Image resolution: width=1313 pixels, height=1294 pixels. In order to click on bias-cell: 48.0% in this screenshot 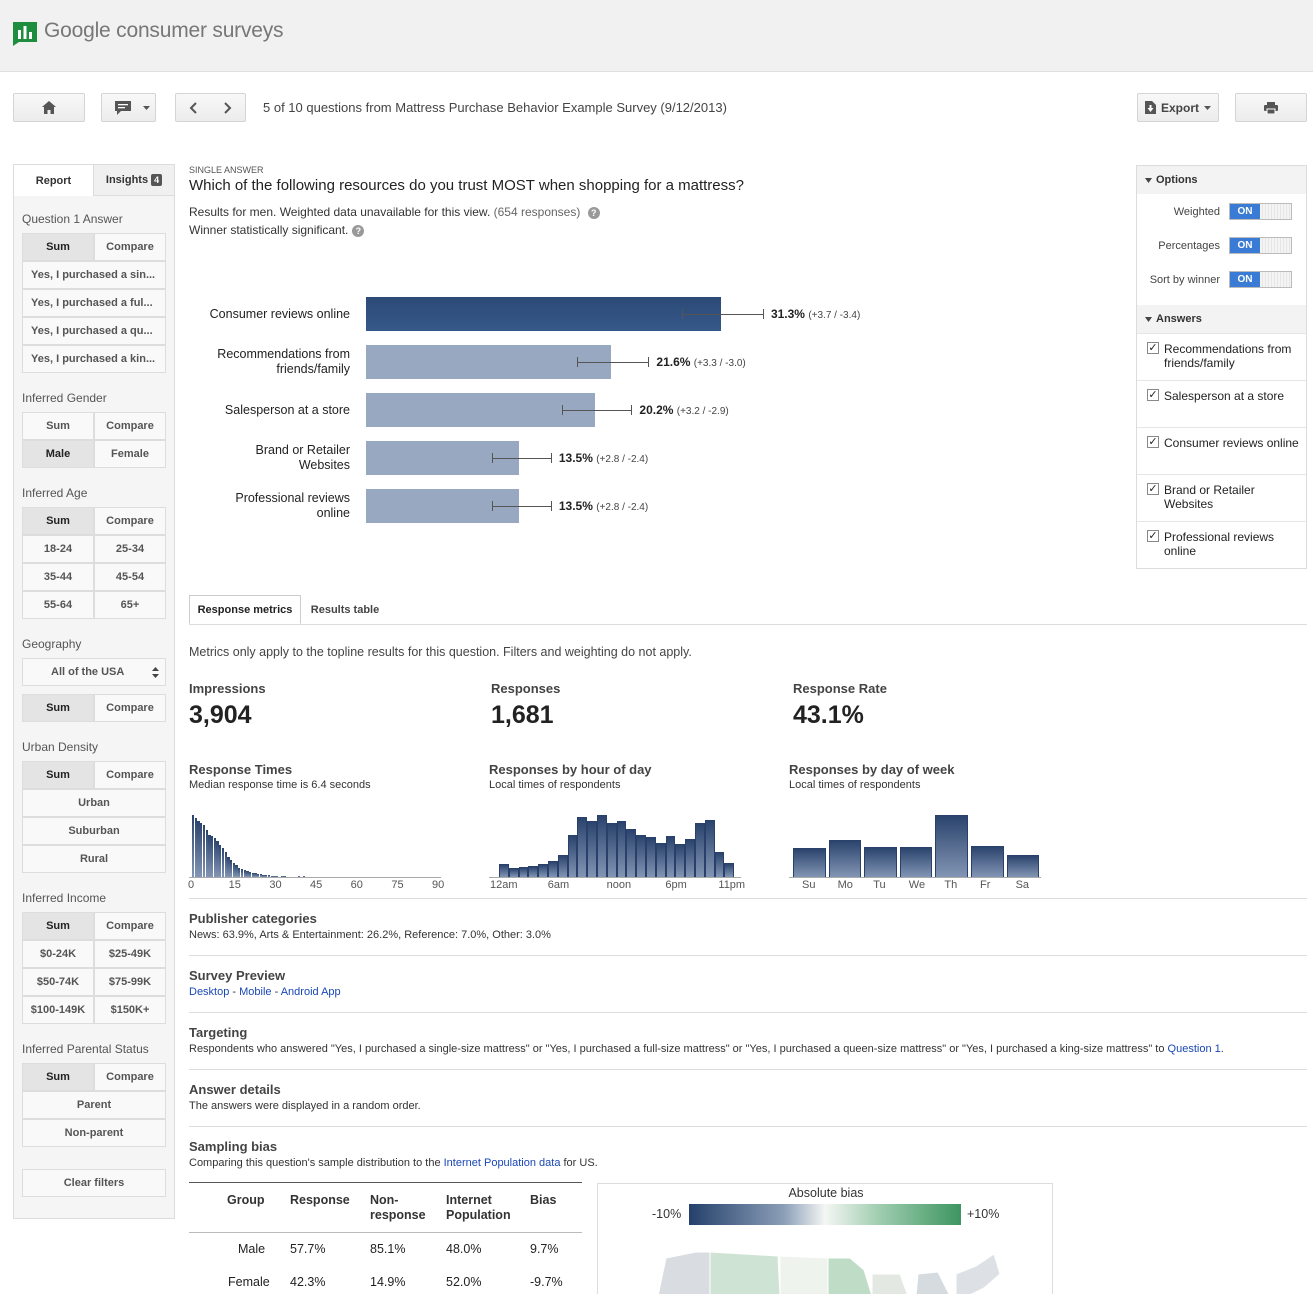, I will do `click(464, 1249)`.